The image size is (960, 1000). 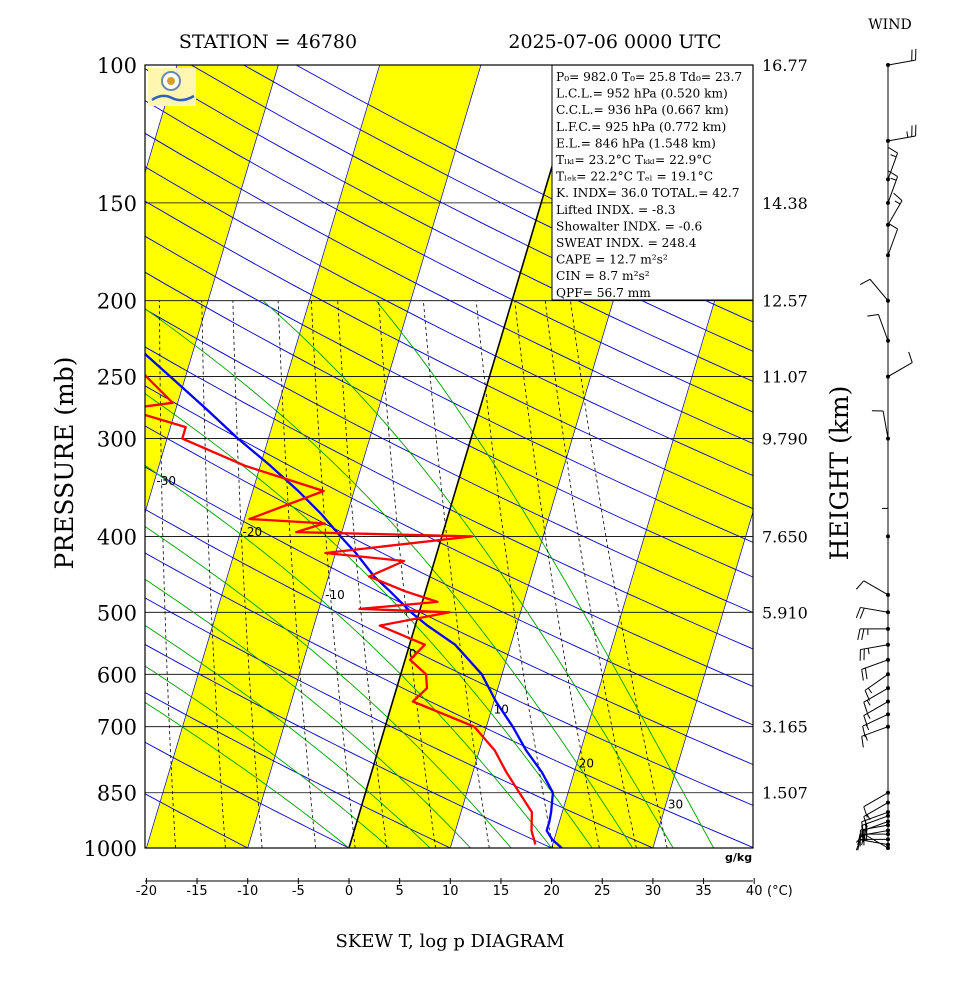 I want to click on isotherm-label: -50, so click(x=5, y=356).